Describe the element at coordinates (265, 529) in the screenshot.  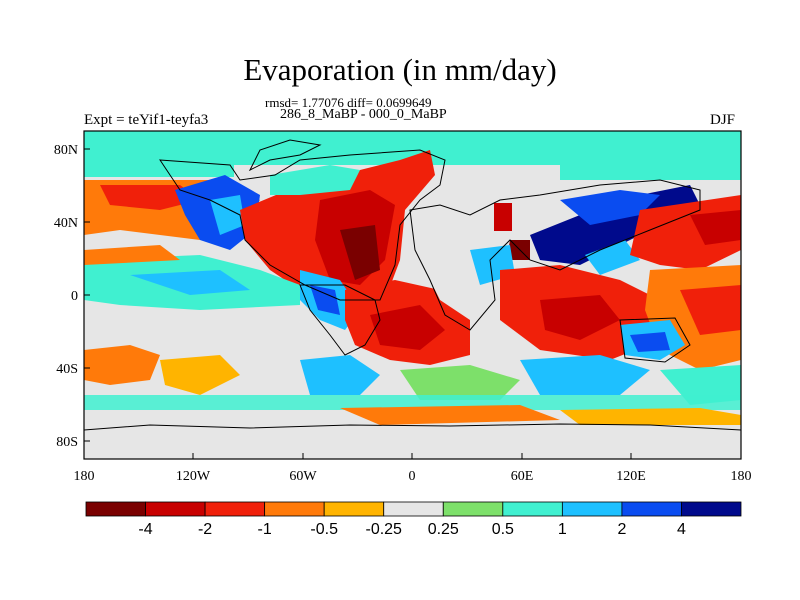
I see `colorbar-label: -1` at that location.